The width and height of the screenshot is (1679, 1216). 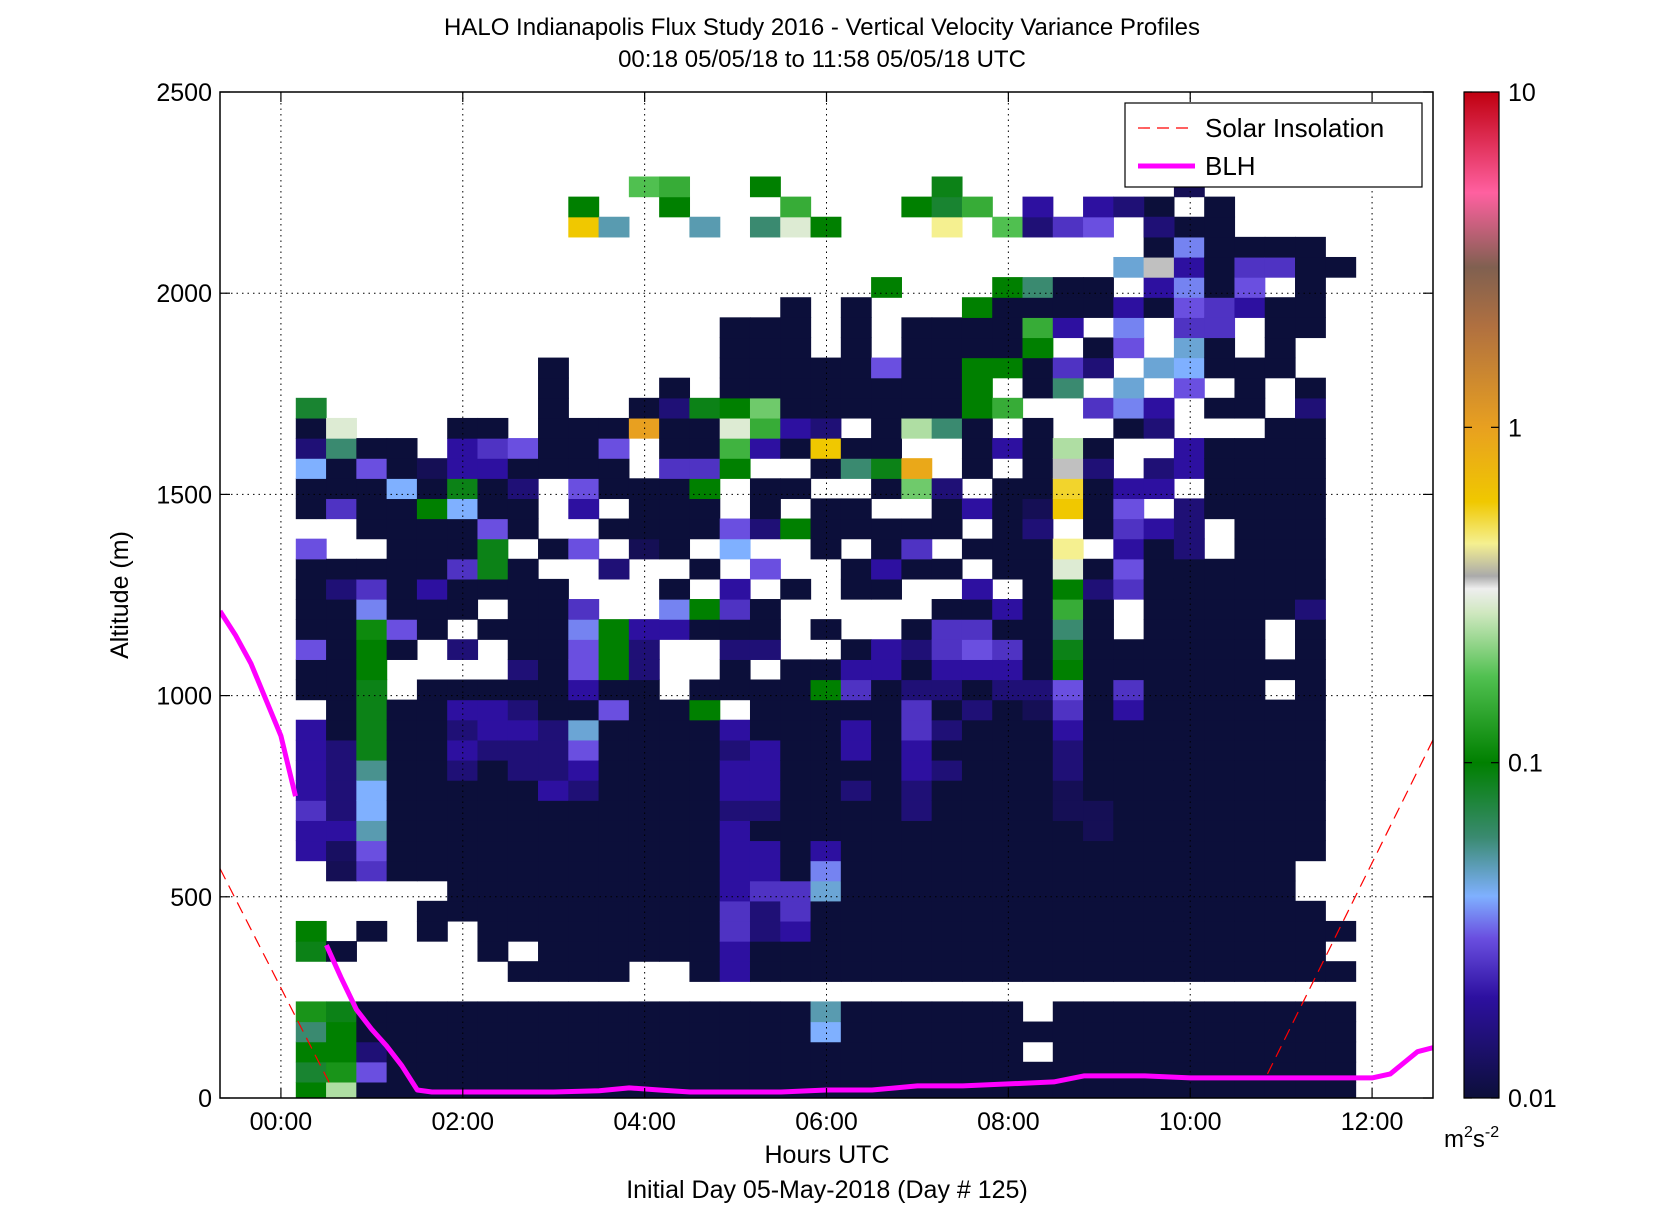 I want to click on y-tick-label: 500, so click(x=191, y=898).